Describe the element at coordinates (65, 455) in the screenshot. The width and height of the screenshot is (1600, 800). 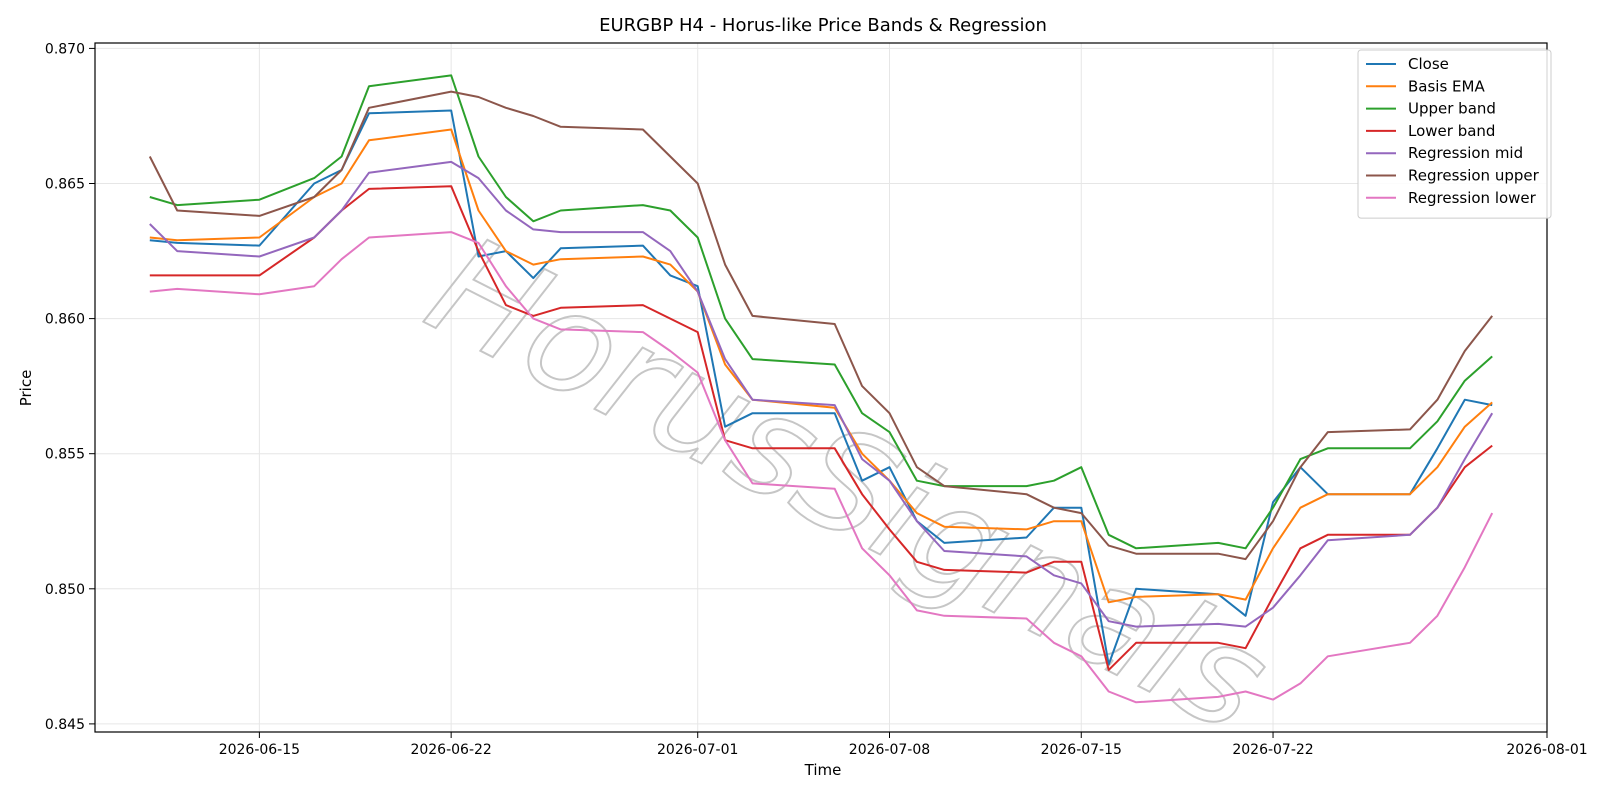
I see `y-tick-label: 0.855` at that location.